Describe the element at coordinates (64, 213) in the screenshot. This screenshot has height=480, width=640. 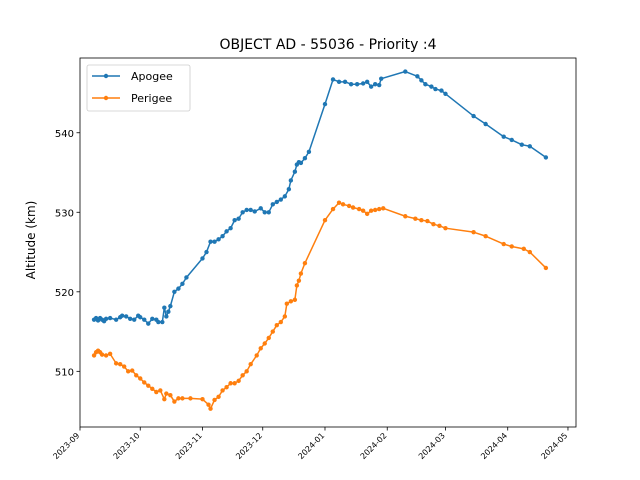
I see `y-tick-label: 530` at that location.